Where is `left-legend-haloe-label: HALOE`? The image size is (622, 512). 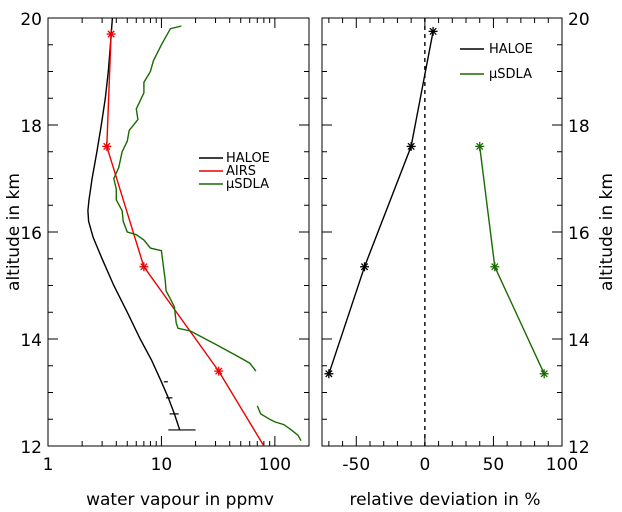 left-legend-haloe-label: HALOE is located at coordinates (248, 158).